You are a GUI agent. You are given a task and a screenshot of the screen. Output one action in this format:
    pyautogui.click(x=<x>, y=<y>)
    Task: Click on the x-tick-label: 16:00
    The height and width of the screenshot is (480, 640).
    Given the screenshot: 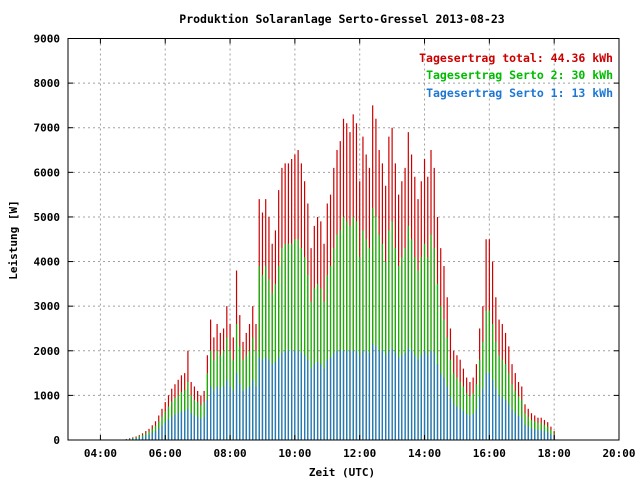 What is the action you would take?
    pyautogui.click(x=489, y=453)
    